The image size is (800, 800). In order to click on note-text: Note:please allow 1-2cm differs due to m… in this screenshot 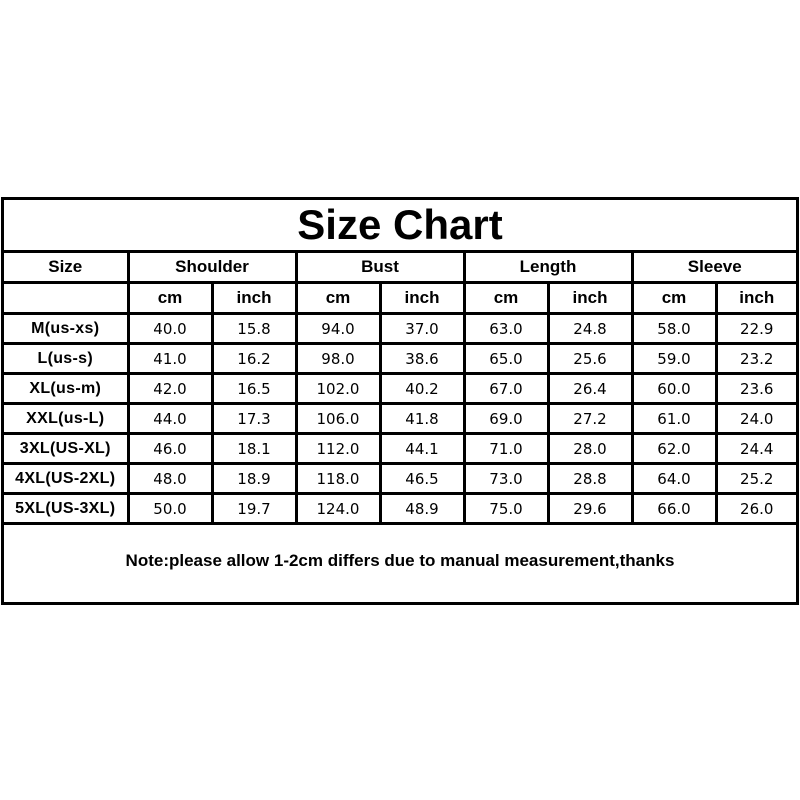, I will do `click(400, 560)`.